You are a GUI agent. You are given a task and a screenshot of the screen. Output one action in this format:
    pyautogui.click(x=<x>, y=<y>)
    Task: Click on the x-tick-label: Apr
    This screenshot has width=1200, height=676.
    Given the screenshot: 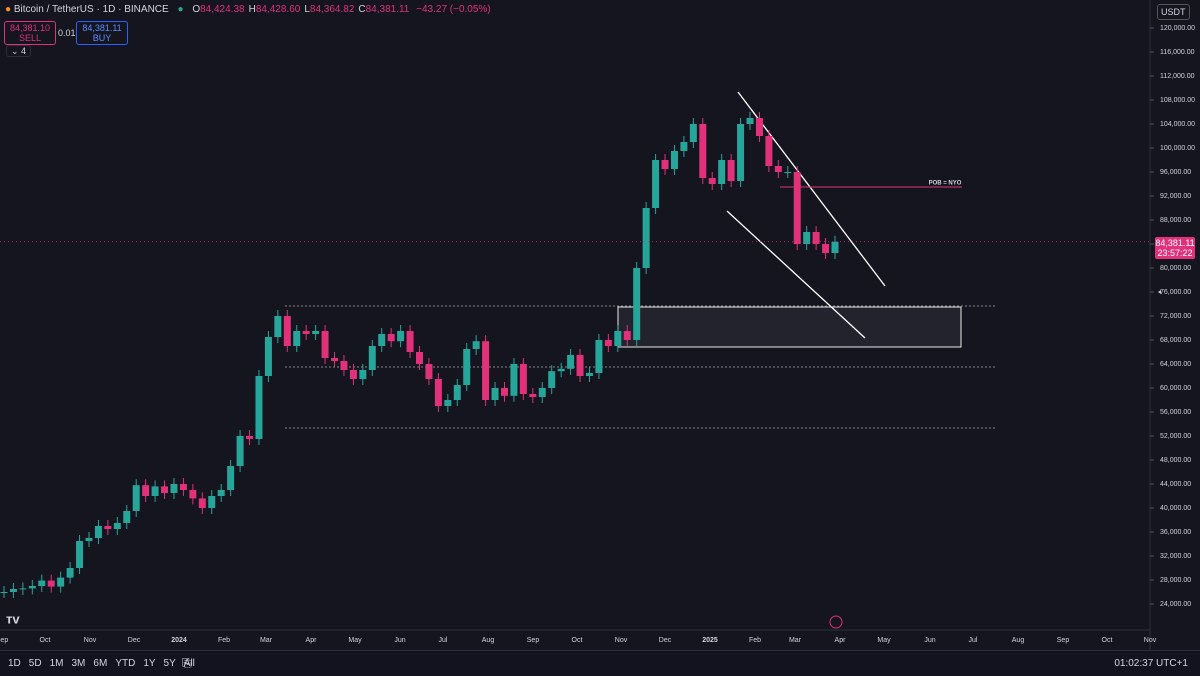 What is the action you would take?
    pyautogui.click(x=312, y=640)
    